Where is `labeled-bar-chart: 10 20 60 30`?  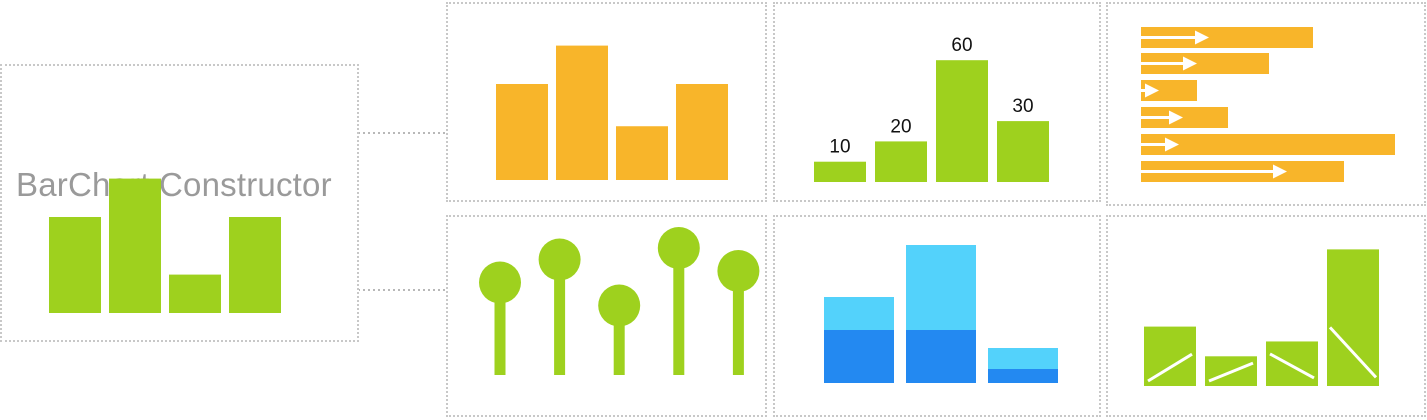 labeled-bar-chart: 10 20 60 30 is located at coordinates (931, 109).